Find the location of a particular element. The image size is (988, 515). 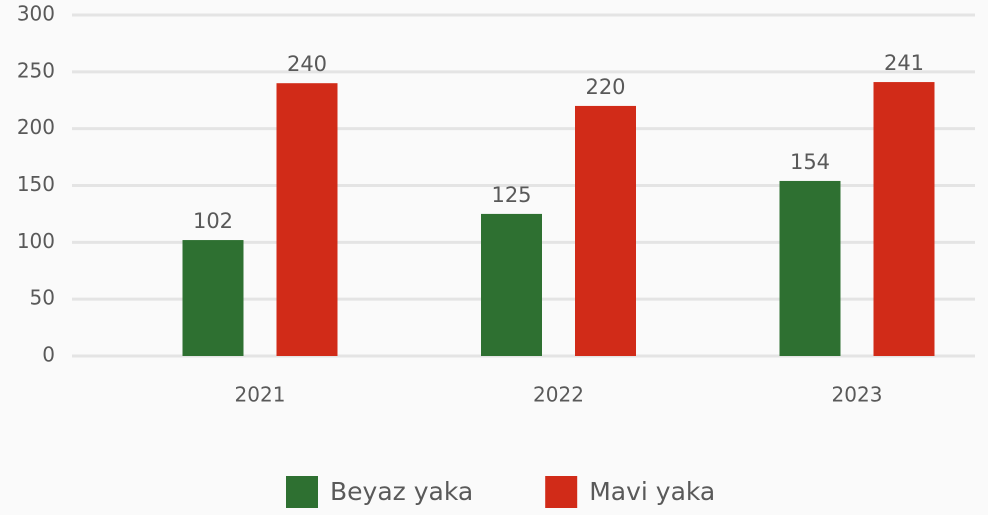

y-tick-label: 0 is located at coordinates (48, 355).